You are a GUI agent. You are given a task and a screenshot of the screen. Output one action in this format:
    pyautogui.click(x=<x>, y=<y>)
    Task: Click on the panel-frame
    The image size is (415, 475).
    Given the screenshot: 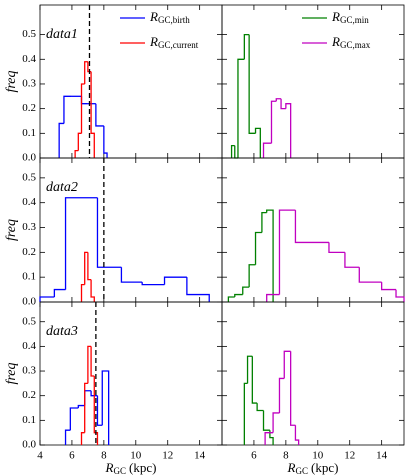 What is the action you would take?
    pyautogui.click(x=313, y=373)
    